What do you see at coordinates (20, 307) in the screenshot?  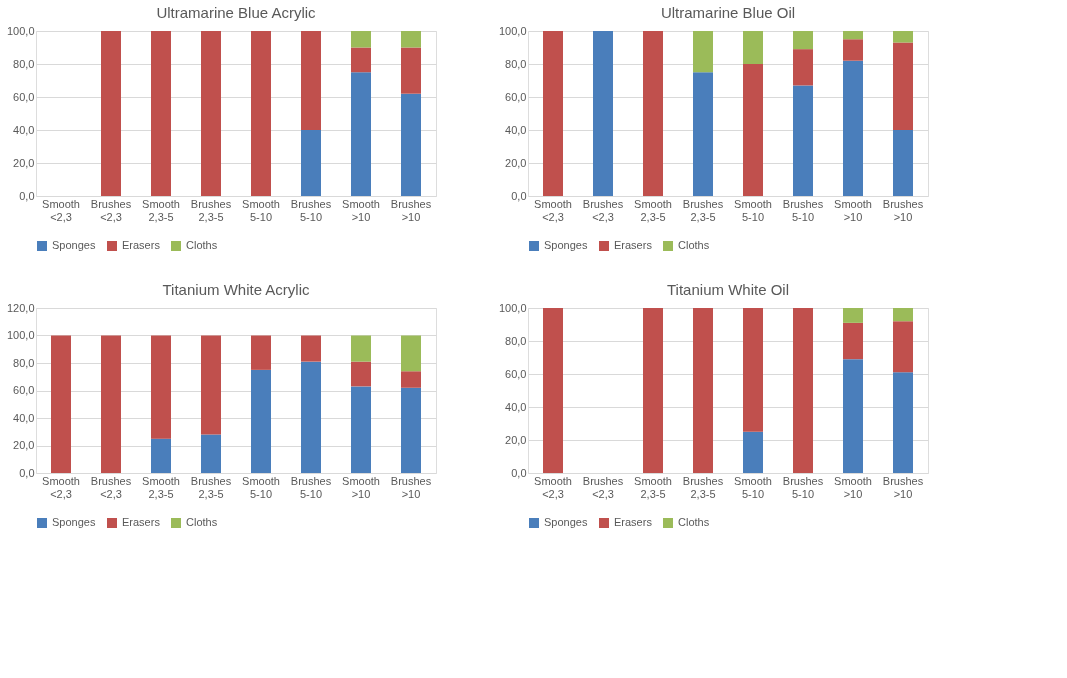 I see `y-tick-label: 120,0` at bounding box center [20, 307].